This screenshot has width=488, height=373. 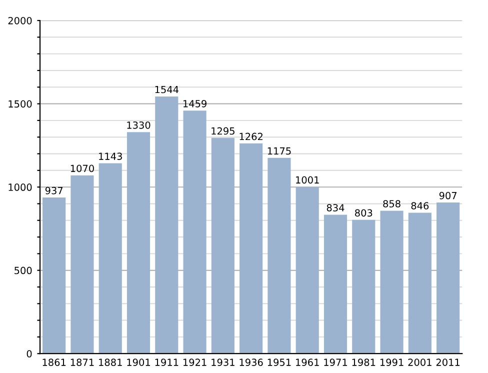 I want to click on x-tick-label: 2001, so click(x=420, y=362).